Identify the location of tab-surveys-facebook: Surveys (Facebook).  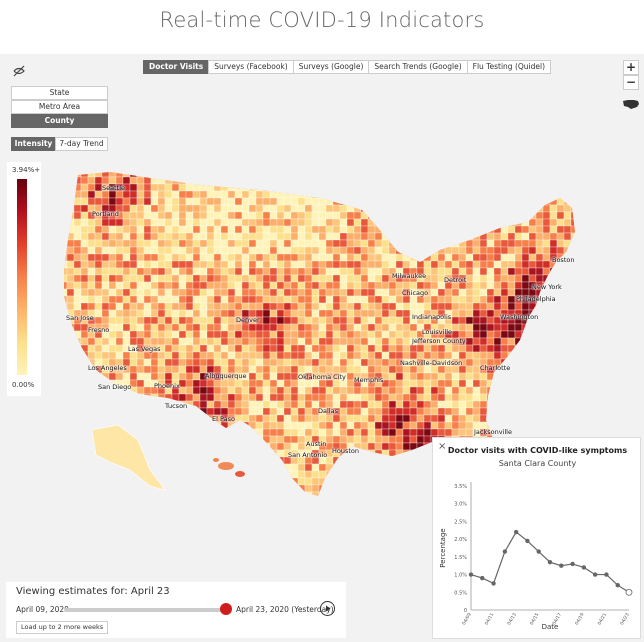
(251, 67).